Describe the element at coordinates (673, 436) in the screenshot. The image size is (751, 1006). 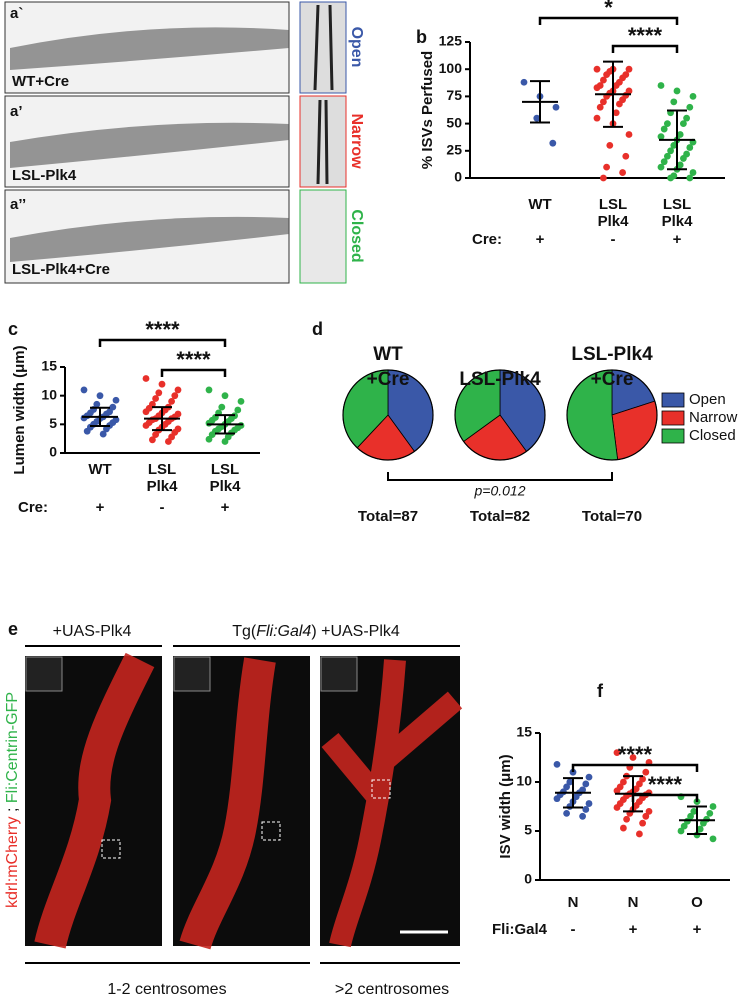
I see `legend-swatch` at that location.